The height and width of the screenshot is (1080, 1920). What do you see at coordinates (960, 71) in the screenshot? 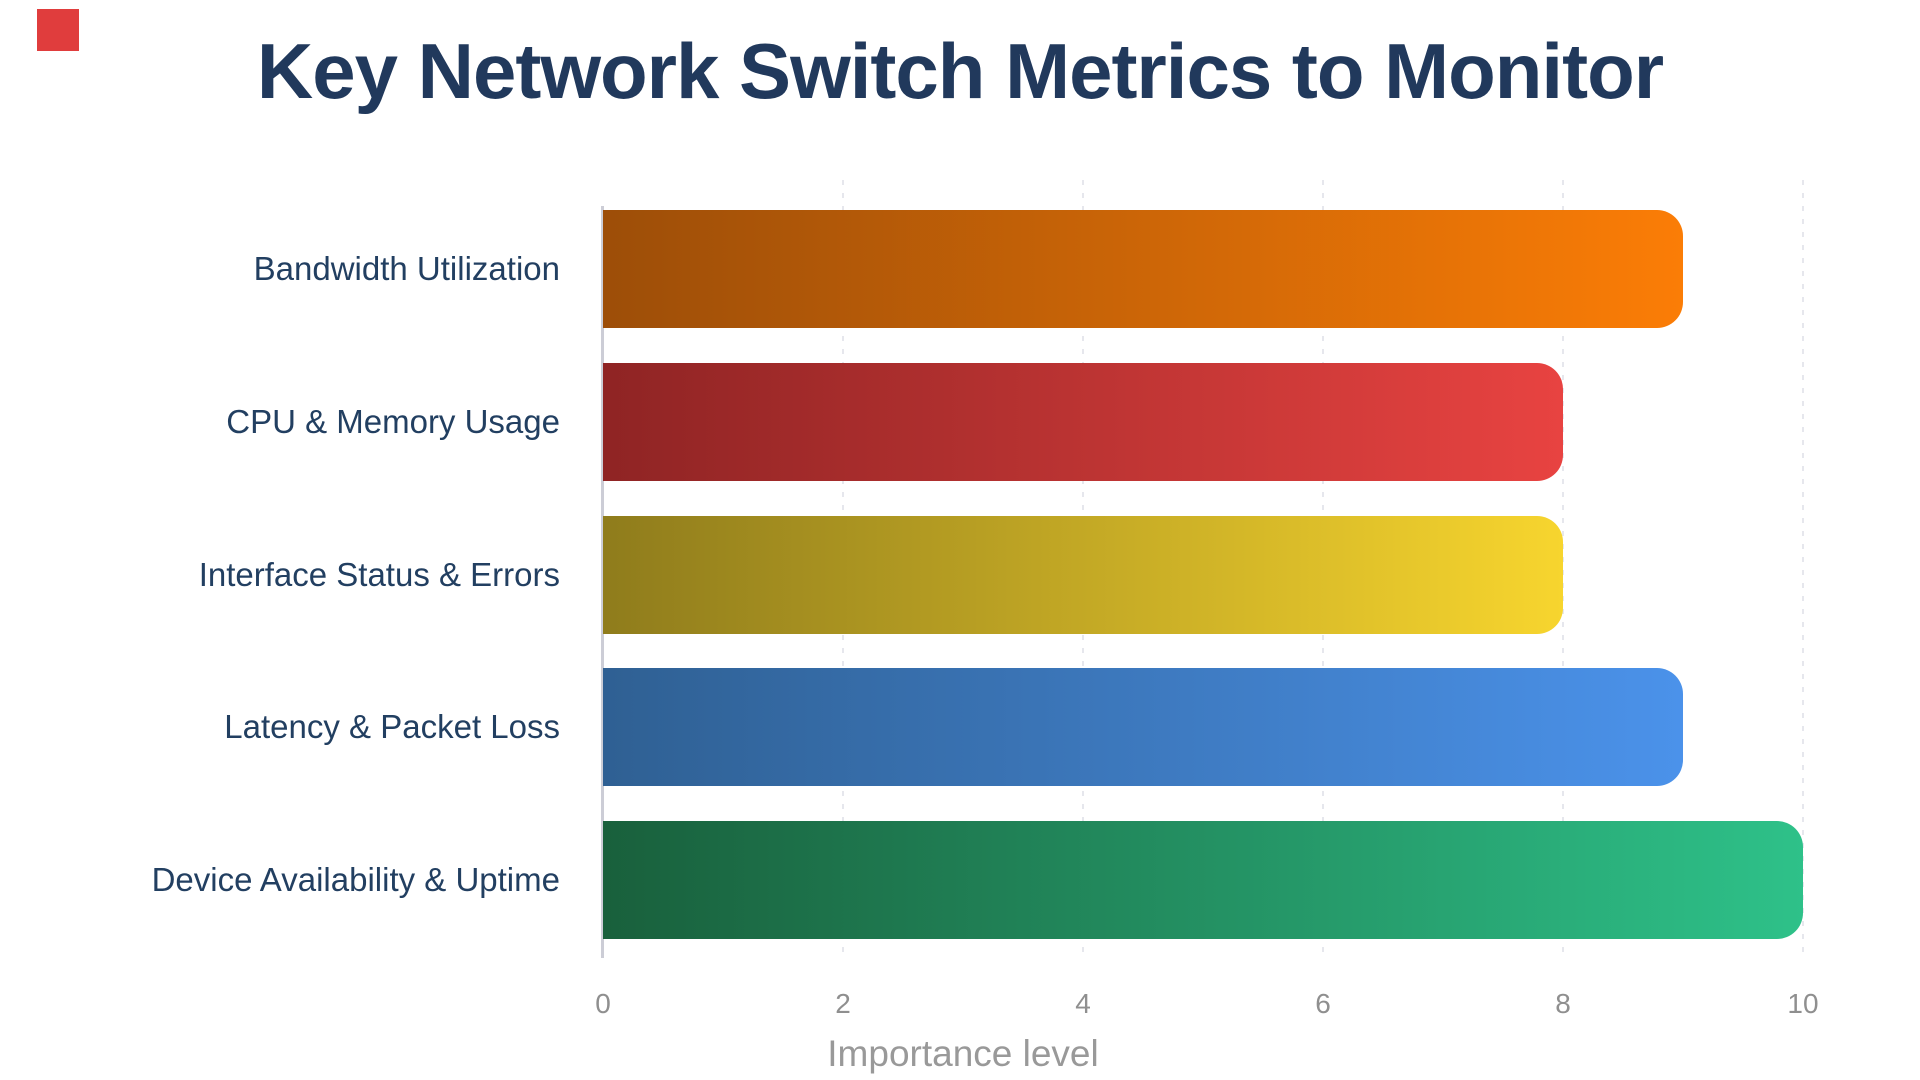
I see `chart-title: Key Network Switch Metrics to Monitor` at bounding box center [960, 71].